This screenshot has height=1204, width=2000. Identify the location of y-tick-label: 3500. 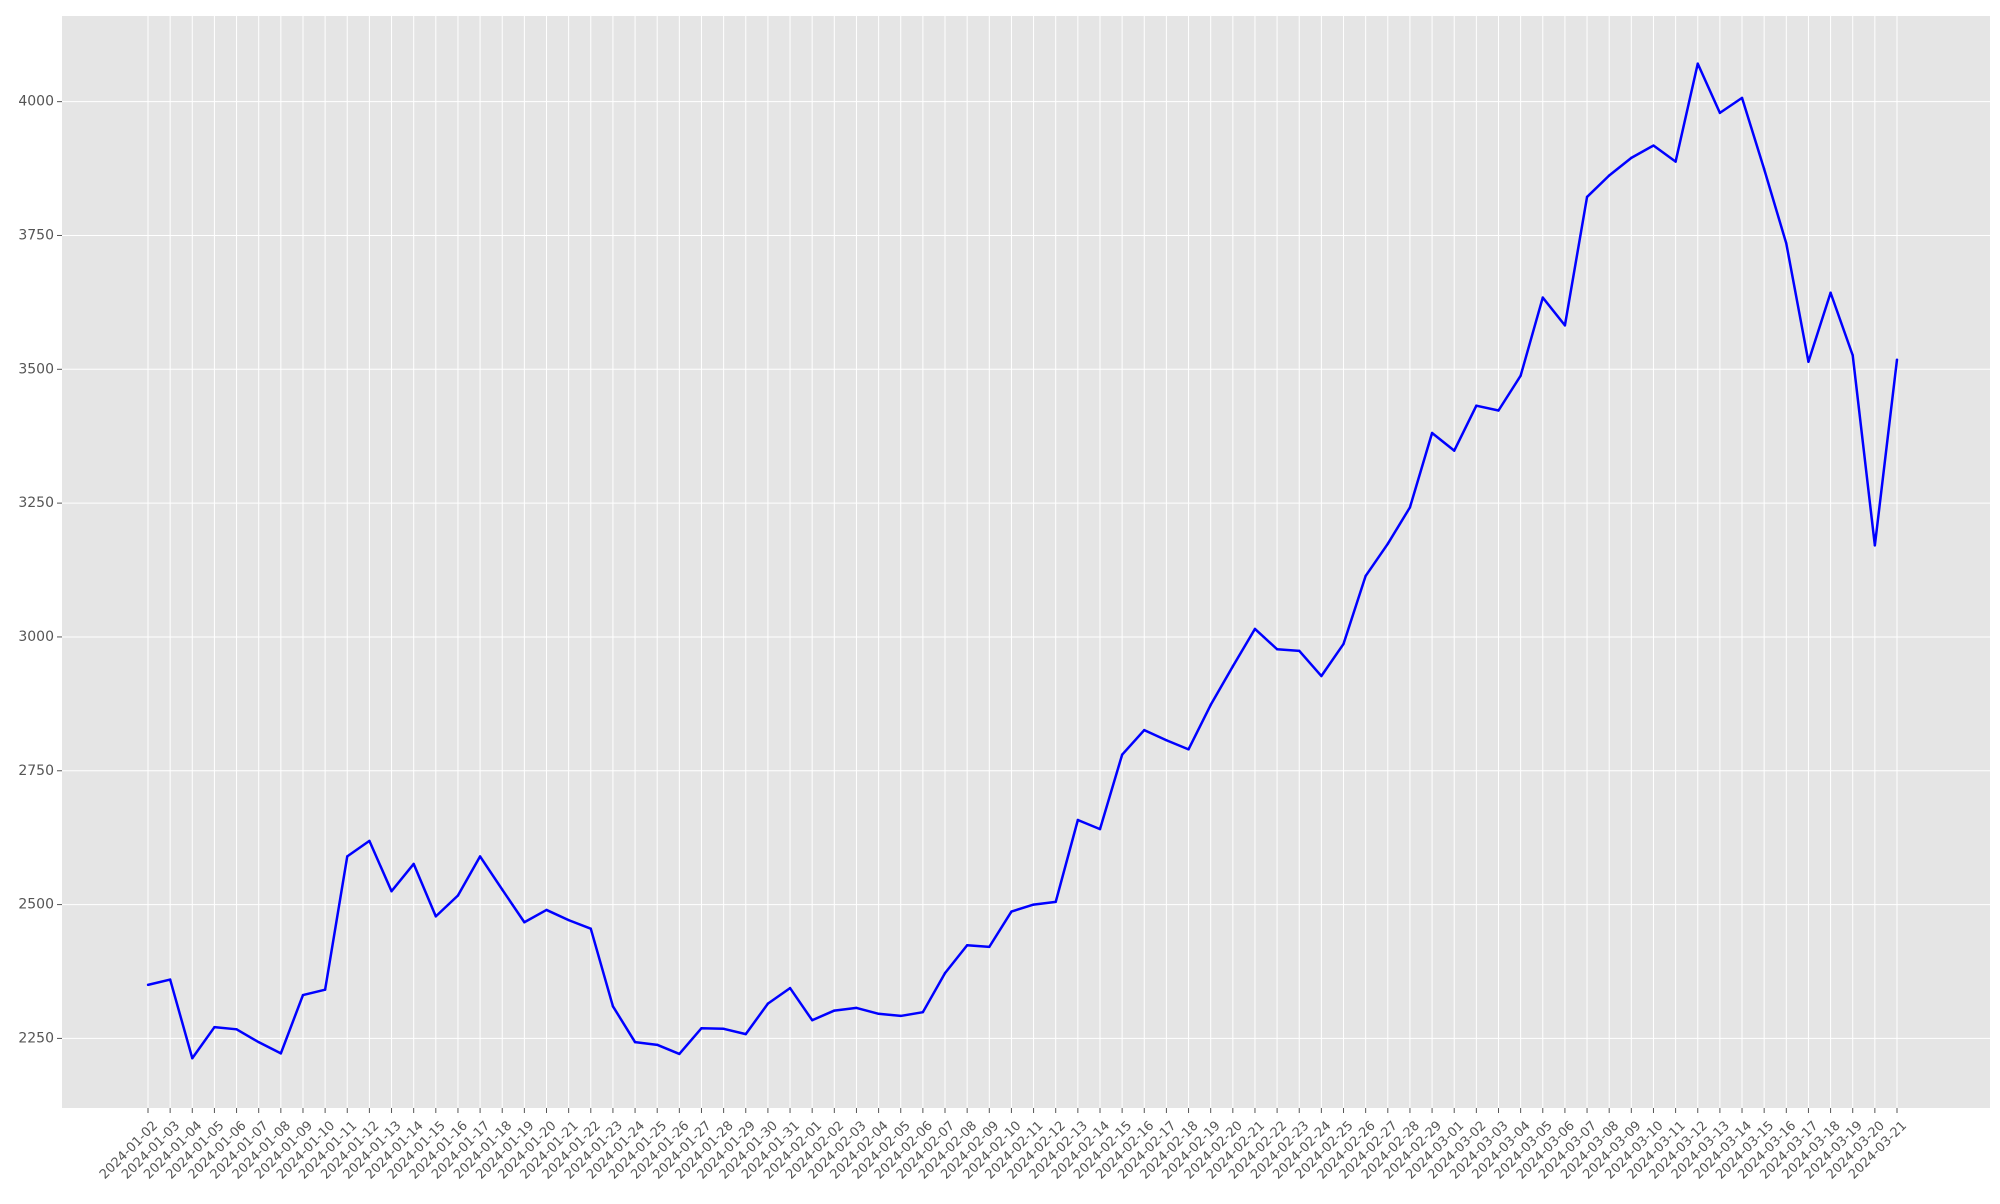
(36, 369).